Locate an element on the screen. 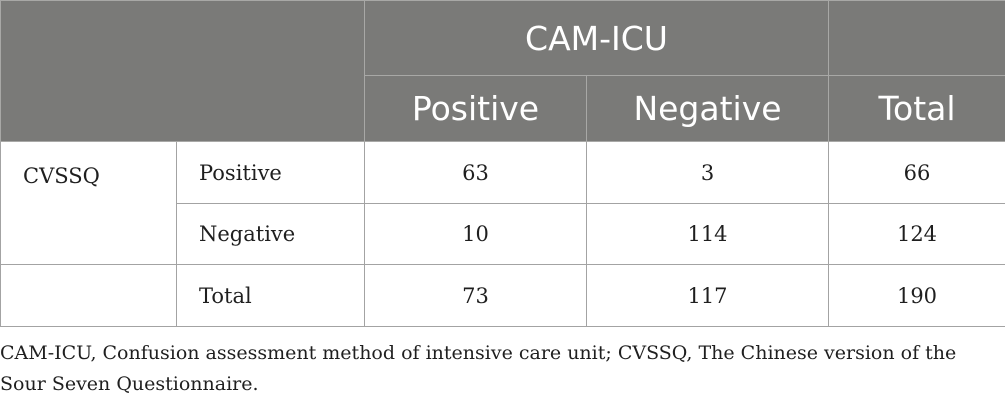  table-cell: 66 is located at coordinates (916, 172).